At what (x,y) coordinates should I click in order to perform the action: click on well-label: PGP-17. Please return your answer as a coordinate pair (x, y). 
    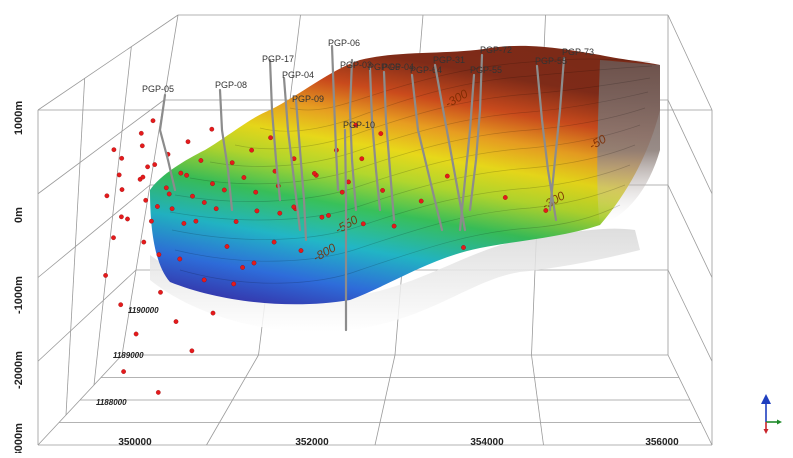
    Looking at the image, I should click on (278, 59).